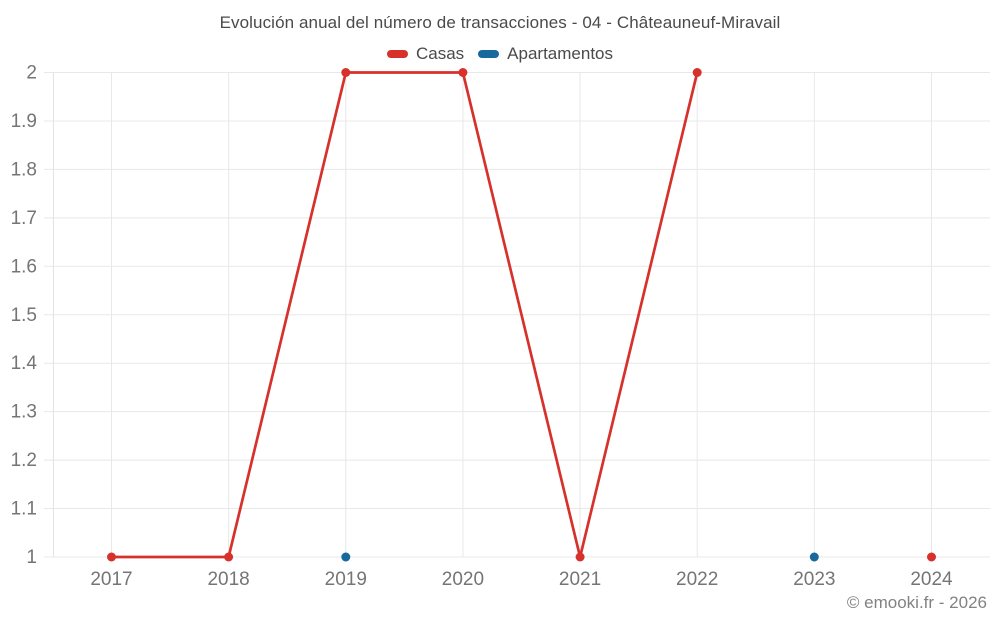 The width and height of the screenshot is (1000, 625). I want to click on legend-item-apartamentos: Apartamentos, so click(545, 54).